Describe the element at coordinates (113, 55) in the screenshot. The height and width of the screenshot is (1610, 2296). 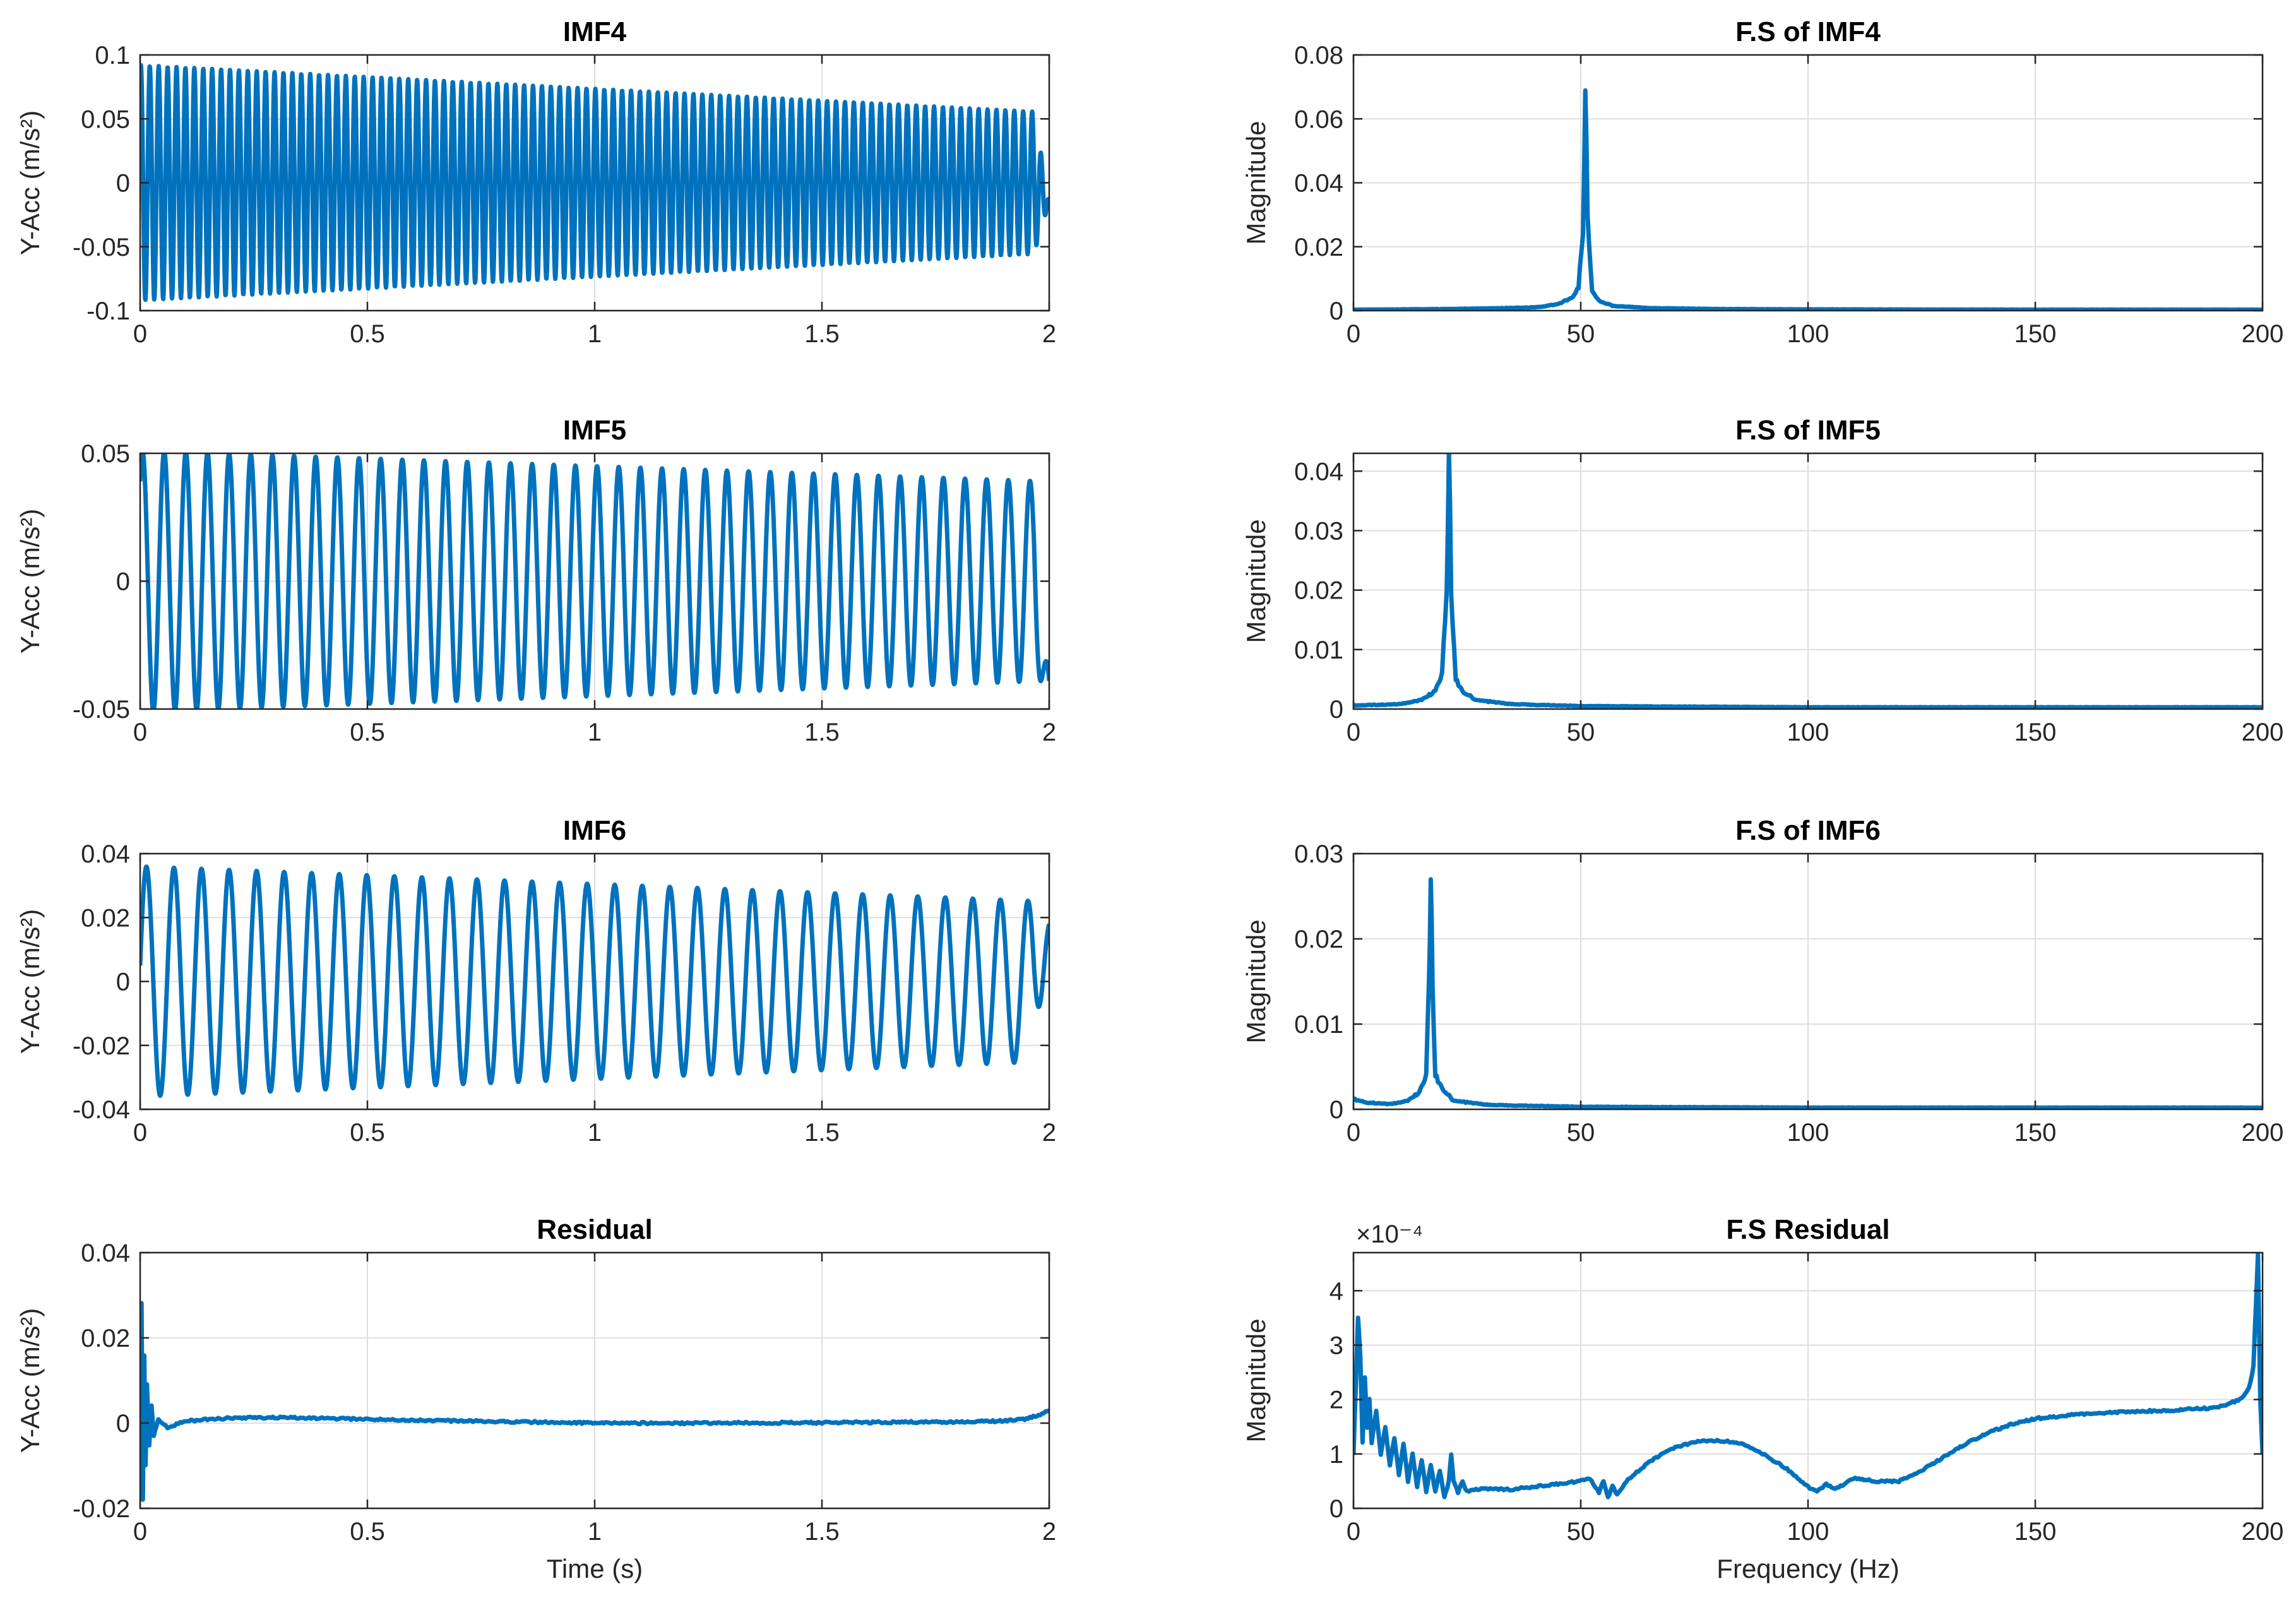
I see `y-tick-label: 0.1` at that location.